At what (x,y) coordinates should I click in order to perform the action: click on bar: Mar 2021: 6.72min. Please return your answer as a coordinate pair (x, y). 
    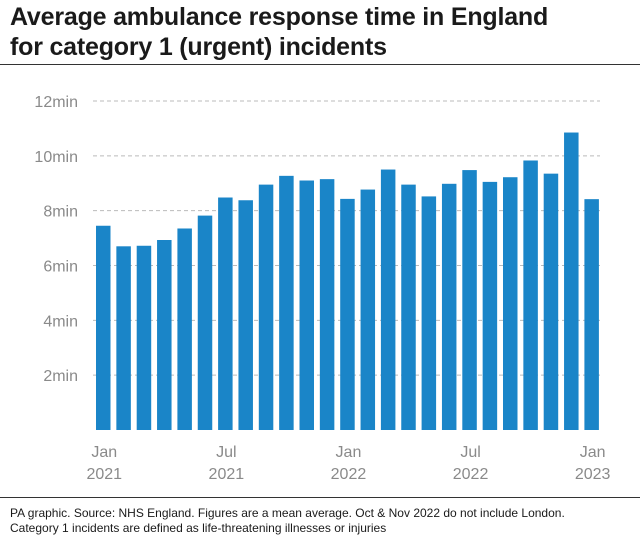
    Looking at the image, I should click on (144, 337).